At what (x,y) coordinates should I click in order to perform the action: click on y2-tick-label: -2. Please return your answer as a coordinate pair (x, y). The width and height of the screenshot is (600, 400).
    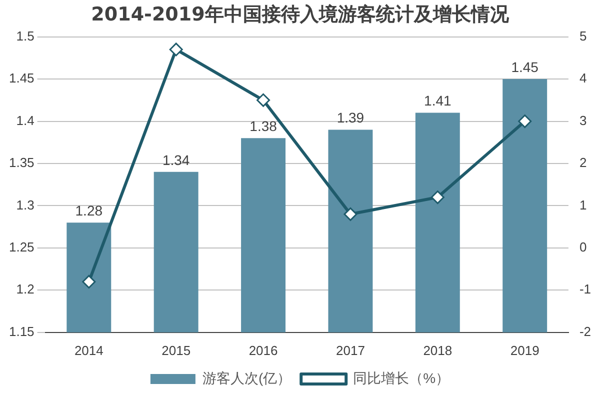
    Looking at the image, I should click on (585, 331).